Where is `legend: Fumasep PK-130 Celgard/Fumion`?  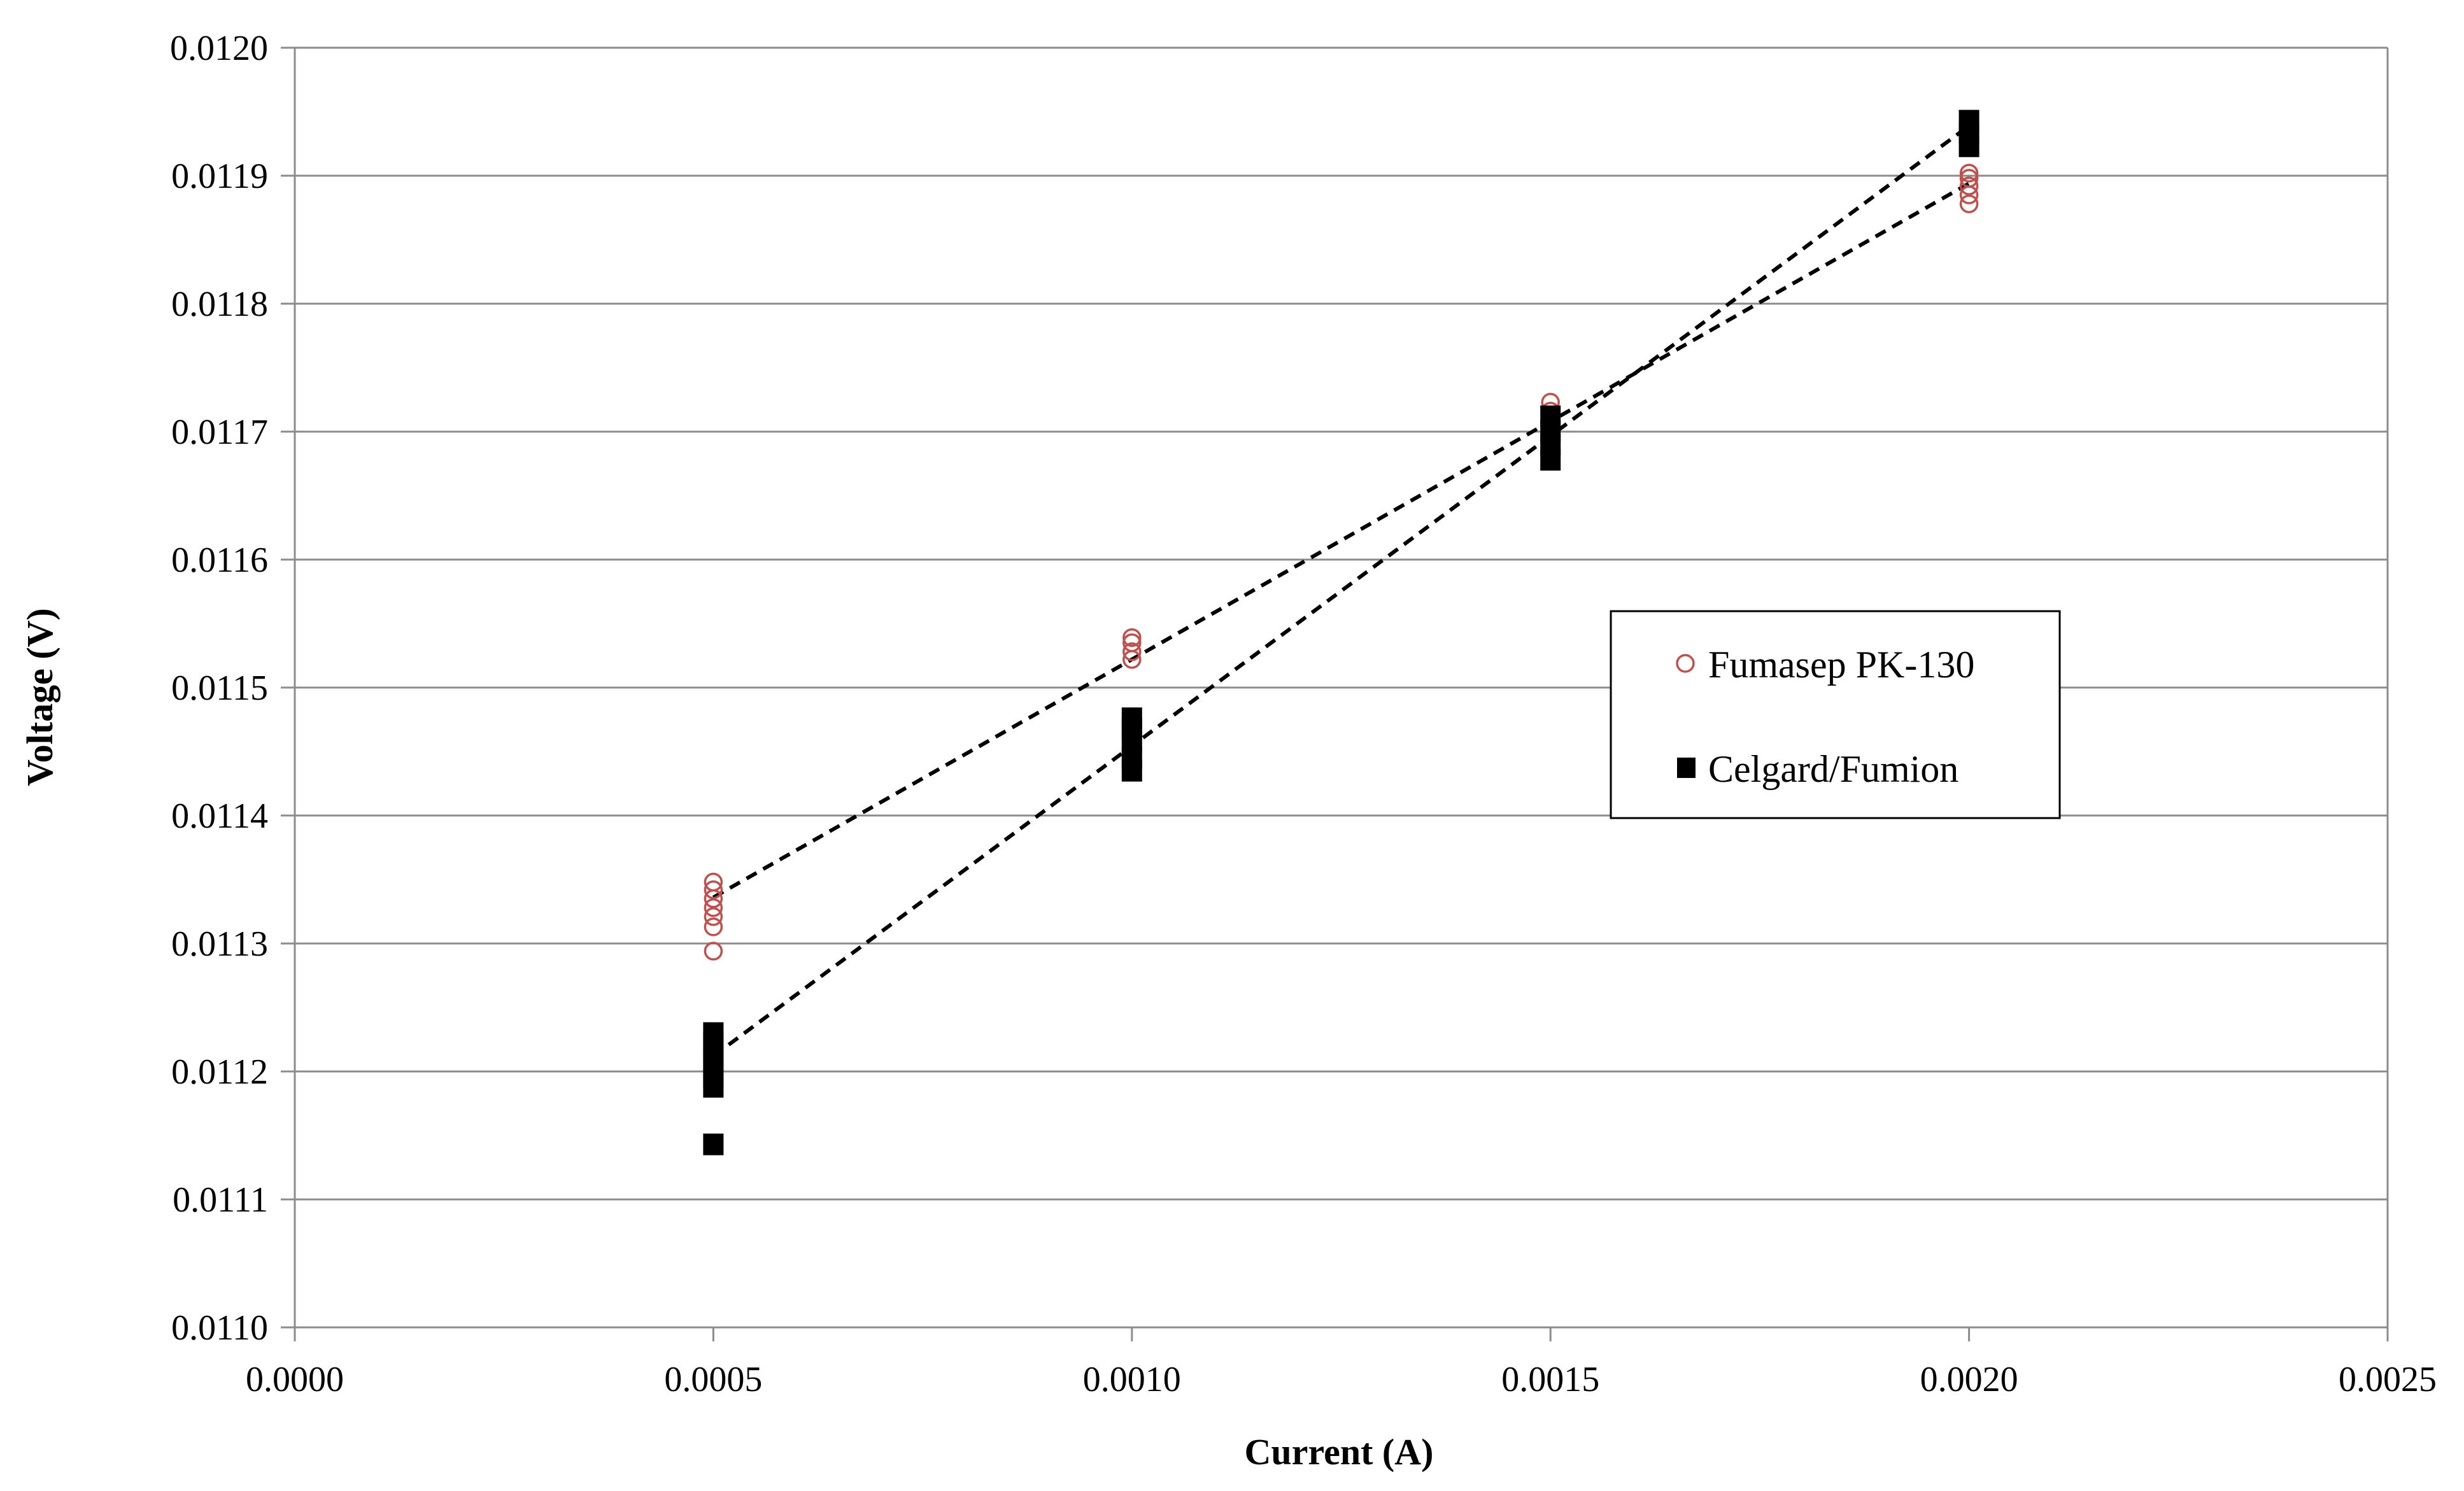 legend: Fumasep PK-130 Celgard/Fumion is located at coordinates (1835, 714).